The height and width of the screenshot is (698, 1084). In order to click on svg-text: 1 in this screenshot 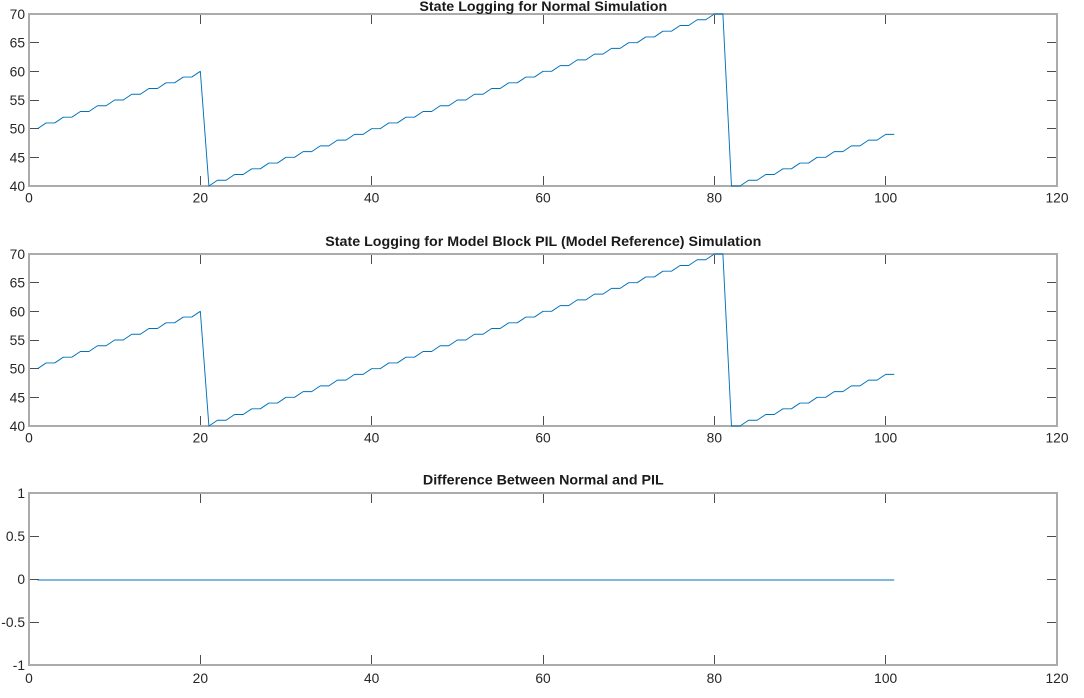, I will do `click(21, 493)`.